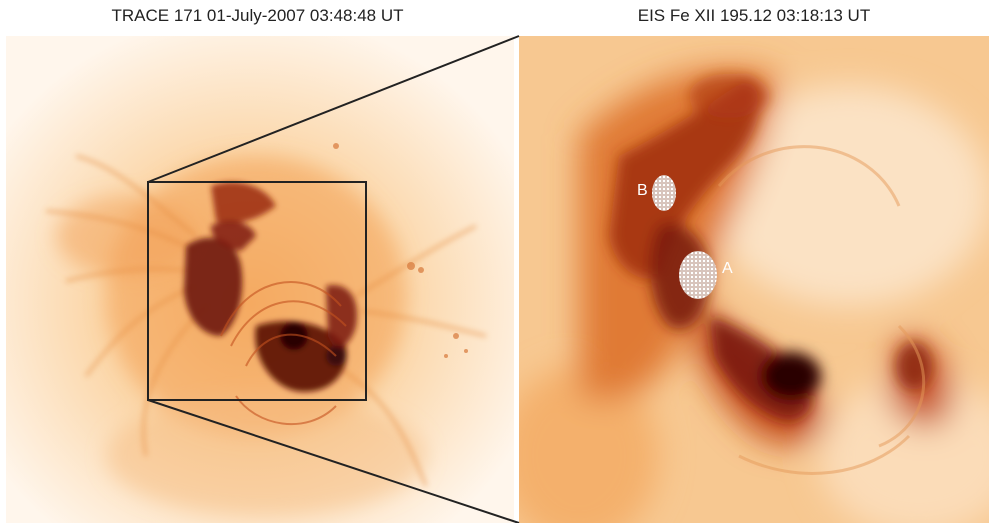 This screenshot has width=989, height=523. What do you see at coordinates (727, 268) in the screenshot?
I see `marker-a-label: A` at bounding box center [727, 268].